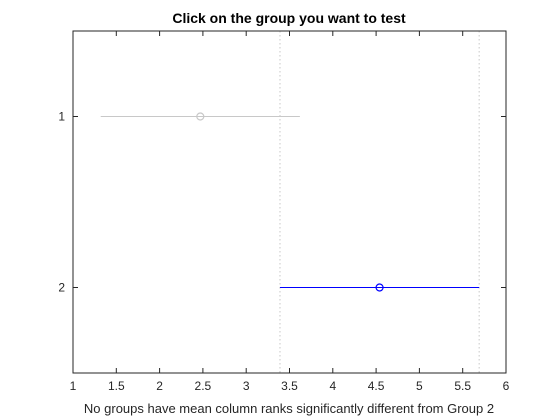 This screenshot has height=420, width=560. What do you see at coordinates (332, 386) in the screenshot?
I see `x-tick-label: 4` at bounding box center [332, 386].